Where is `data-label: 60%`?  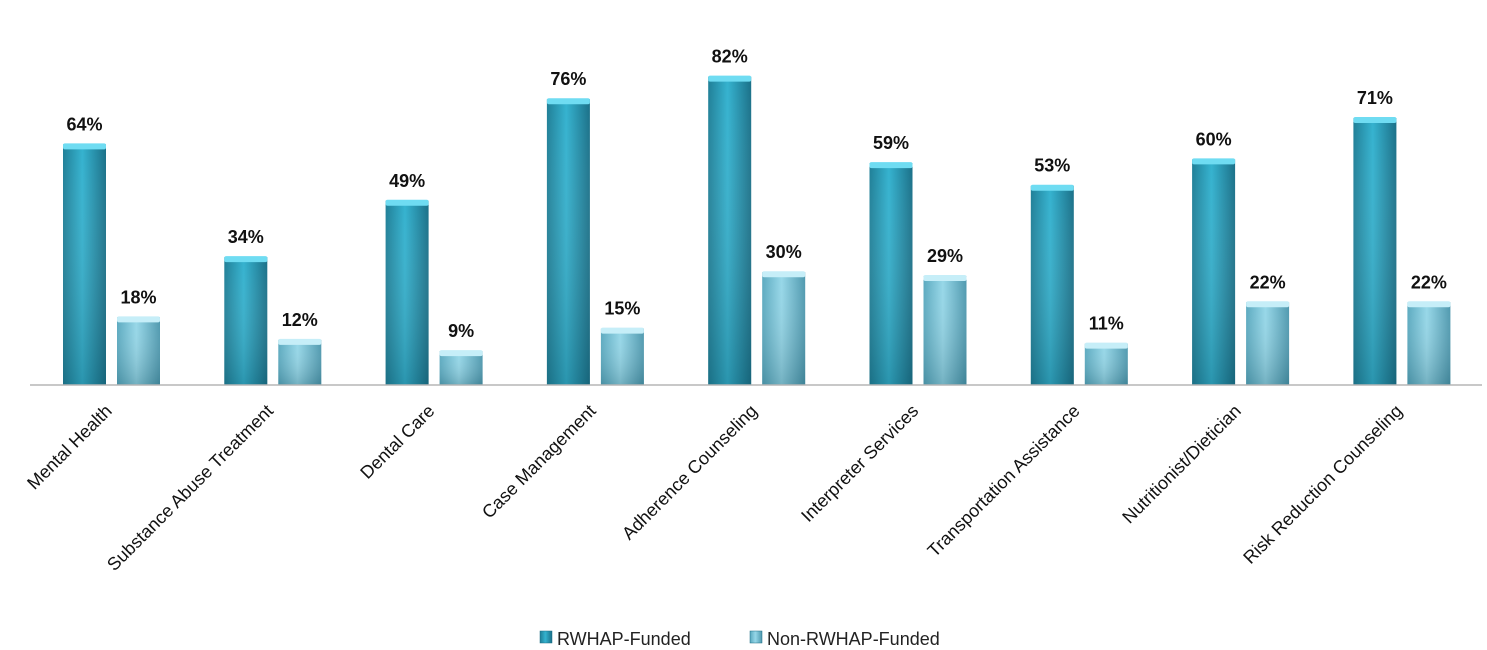
data-label: 60% is located at coordinates (1214, 139).